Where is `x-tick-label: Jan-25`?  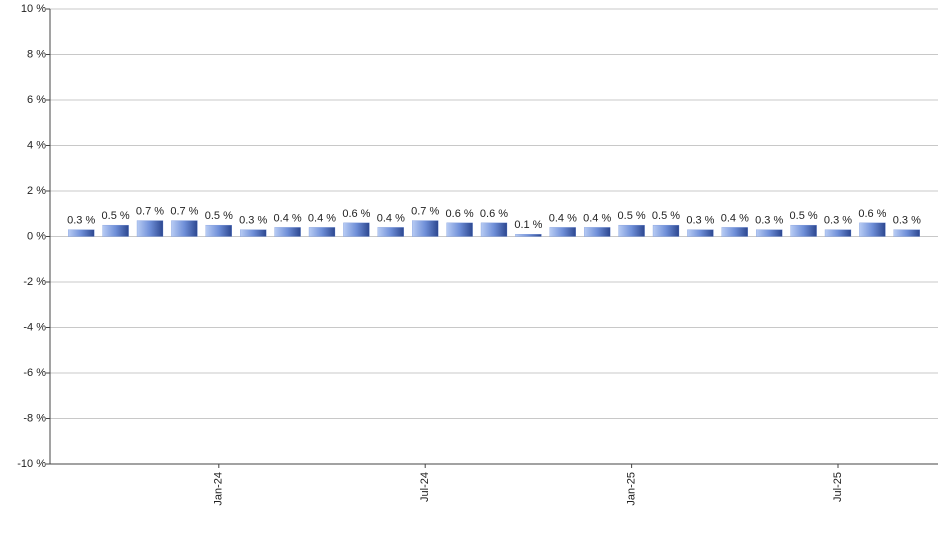 x-tick-label: Jan-25 is located at coordinates (632, 489).